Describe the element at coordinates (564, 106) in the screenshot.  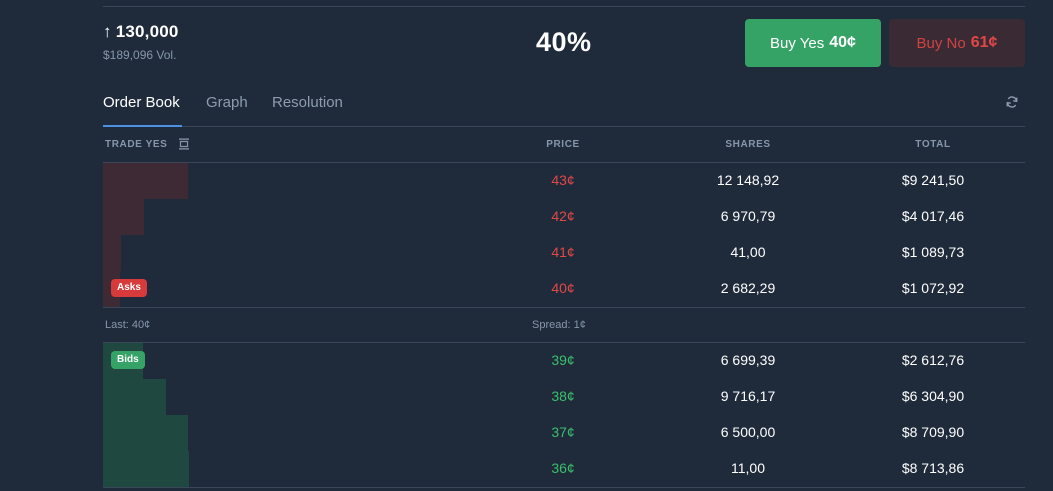
I see `tab-bar: Order Book Graph Resolution` at that location.